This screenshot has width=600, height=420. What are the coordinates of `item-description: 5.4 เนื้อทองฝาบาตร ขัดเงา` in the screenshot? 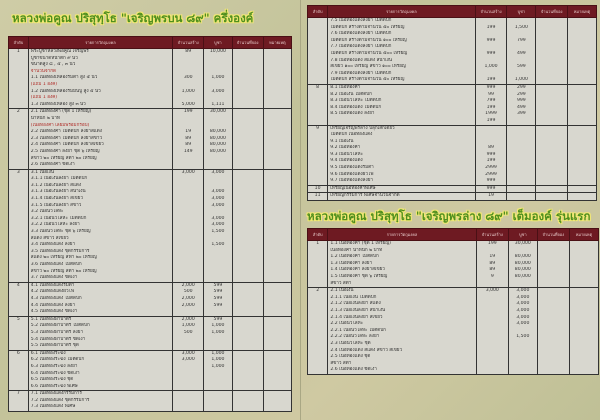 It's located at (100, 340).